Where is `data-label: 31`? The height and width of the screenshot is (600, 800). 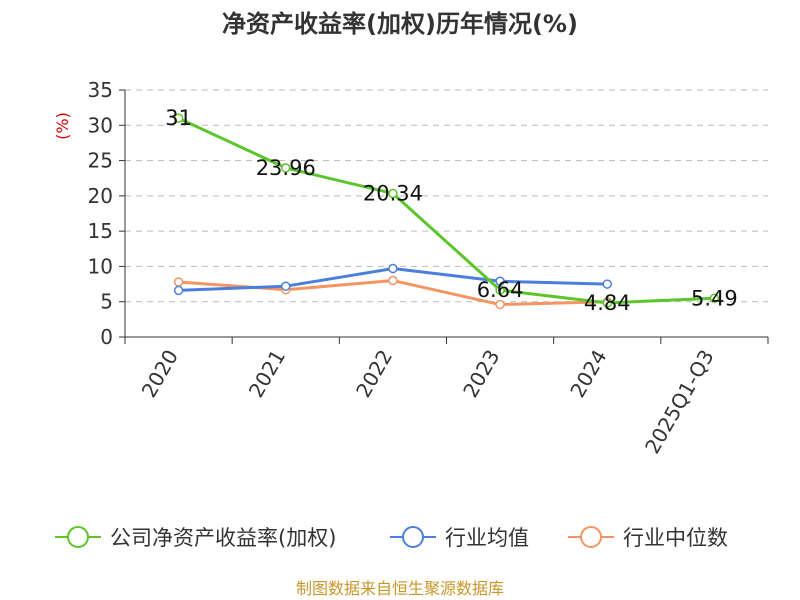
data-label: 31 is located at coordinates (178, 118).